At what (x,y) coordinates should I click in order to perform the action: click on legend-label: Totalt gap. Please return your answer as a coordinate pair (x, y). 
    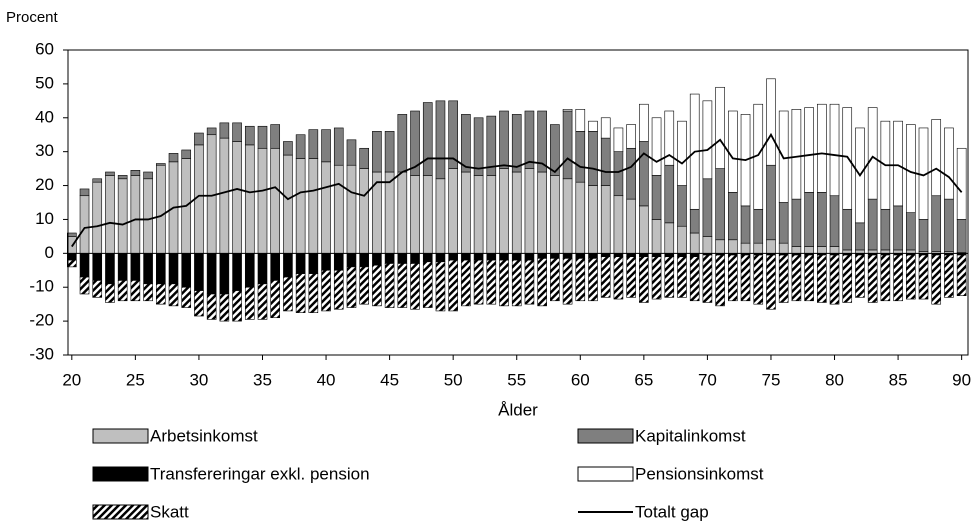
    Looking at the image, I should click on (672, 511).